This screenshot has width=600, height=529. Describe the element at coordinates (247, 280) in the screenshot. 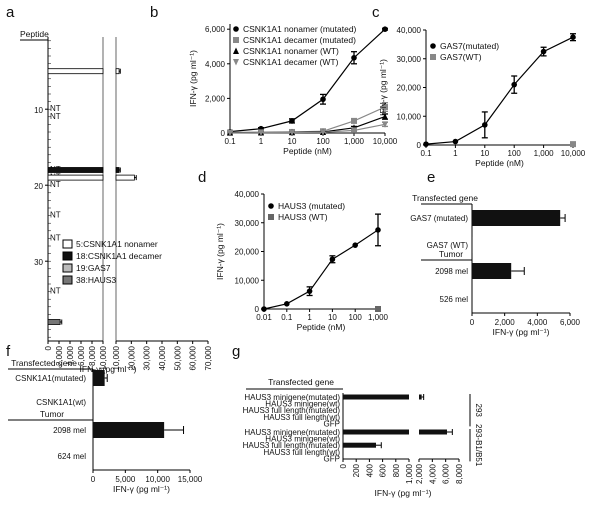

I see `y-tick-label: 10,000` at that location.